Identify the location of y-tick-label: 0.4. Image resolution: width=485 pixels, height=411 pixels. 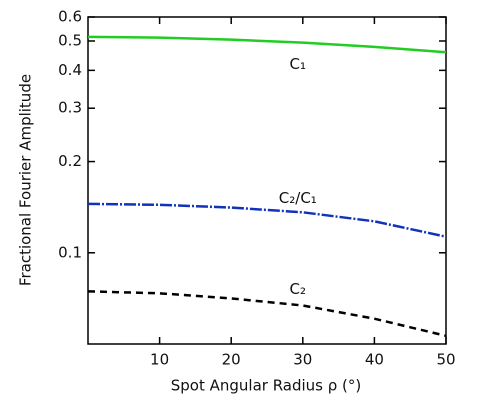
(70, 70).